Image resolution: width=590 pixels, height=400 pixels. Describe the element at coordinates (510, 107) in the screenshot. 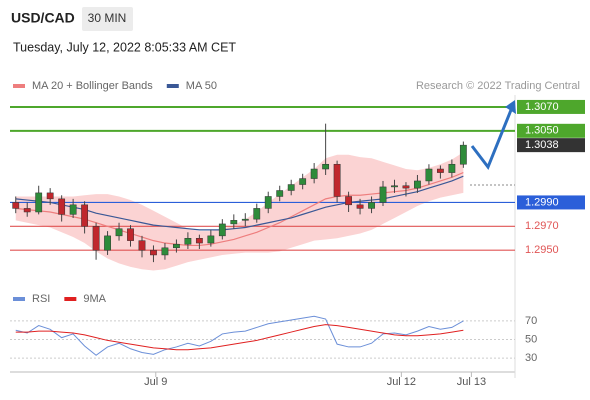

I see `forecast-arrowhead` at that location.